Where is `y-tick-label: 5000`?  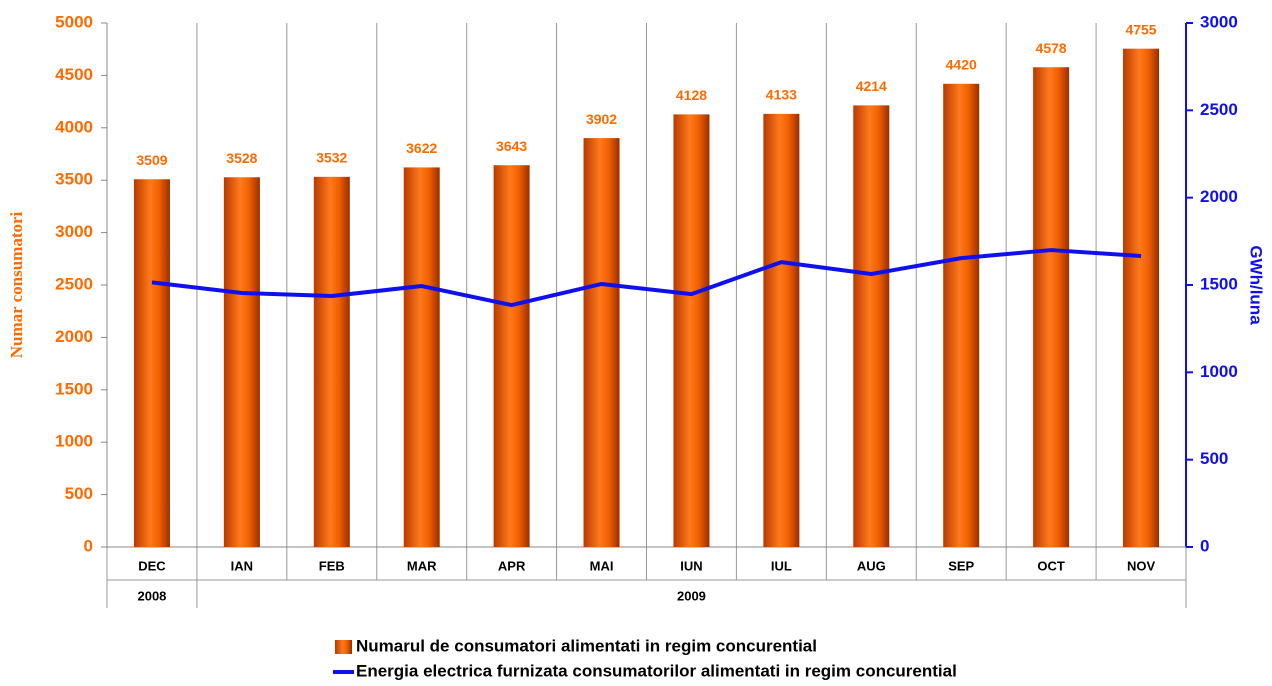 y-tick-label: 5000 is located at coordinates (74, 21).